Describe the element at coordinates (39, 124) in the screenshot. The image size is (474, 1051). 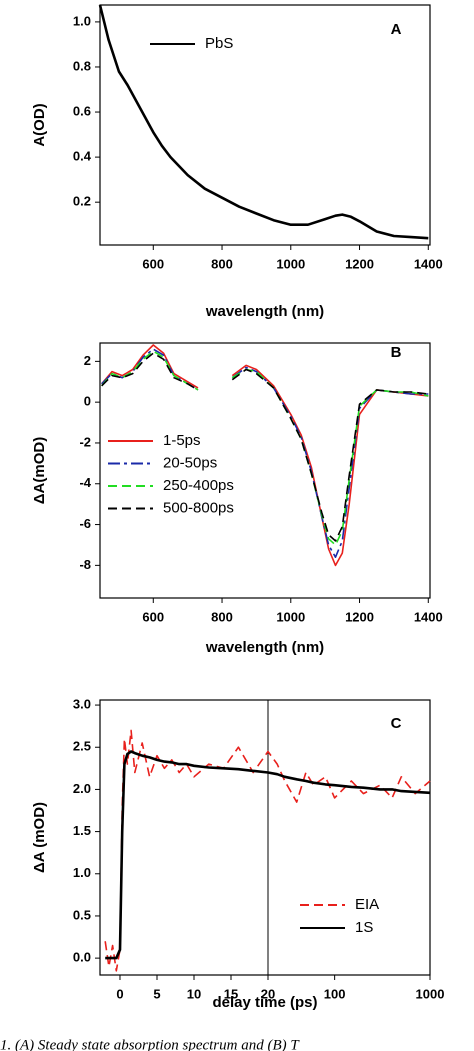
I see `y-axis-label: A(OD)` at that location.